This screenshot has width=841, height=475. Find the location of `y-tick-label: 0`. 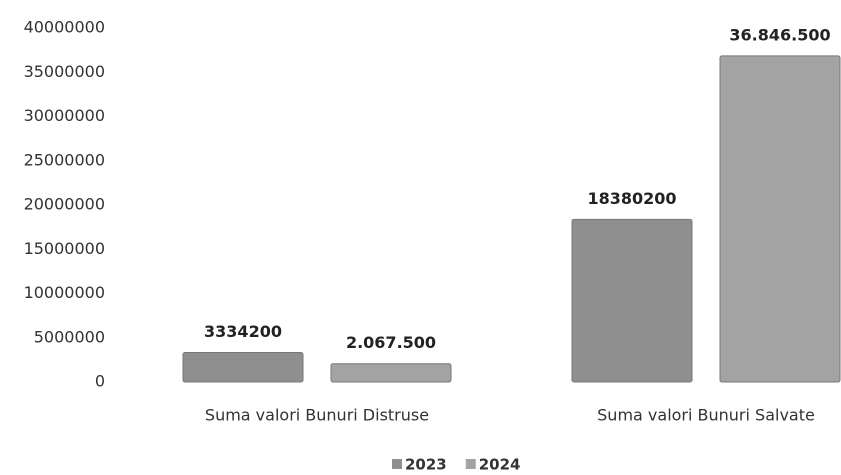

y-tick-label: 0 is located at coordinates (100, 381).